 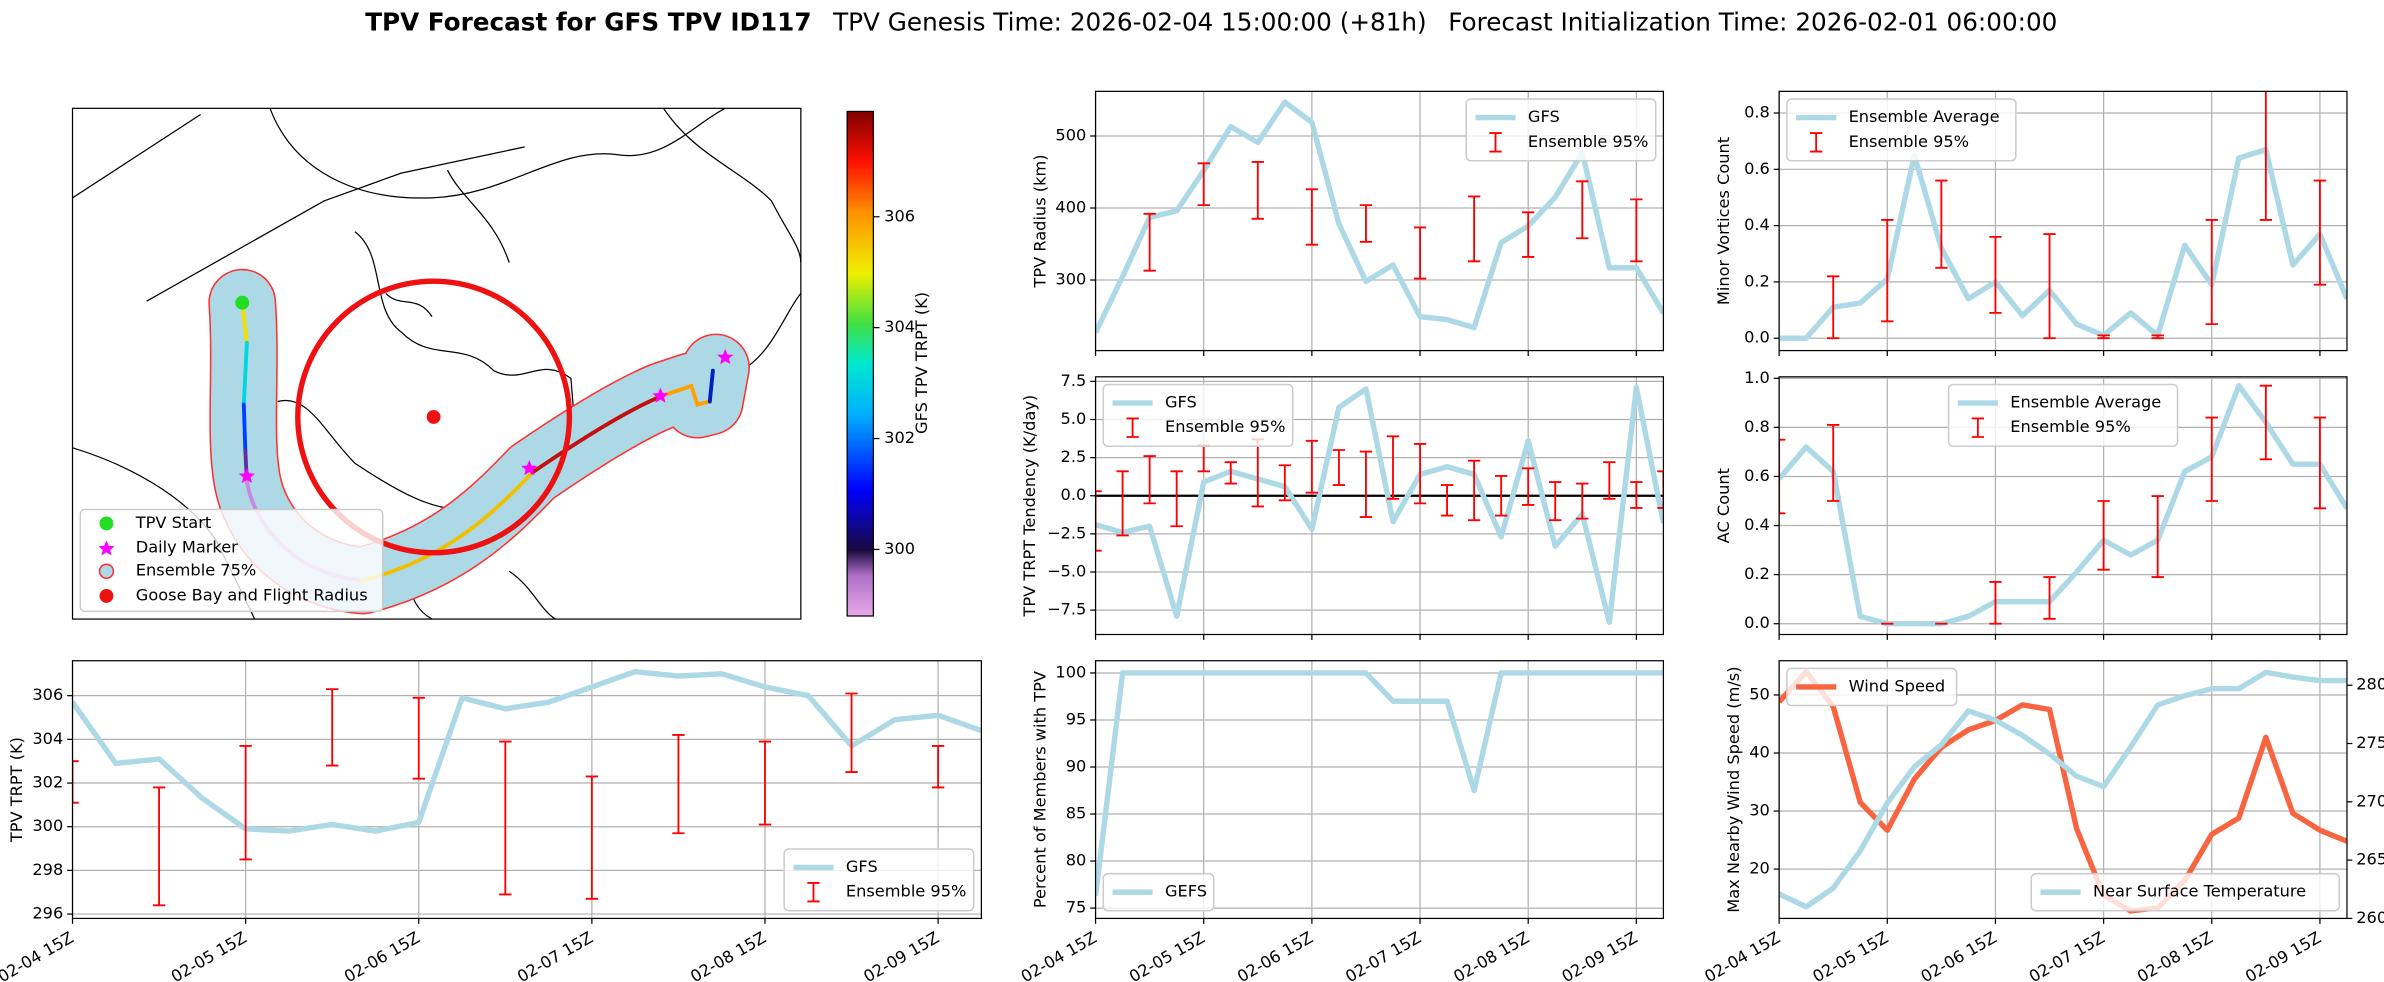 What do you see at coordinates (106, 523) in the screenshot?
I see `legend-marker` at bounding box center [106, 523].